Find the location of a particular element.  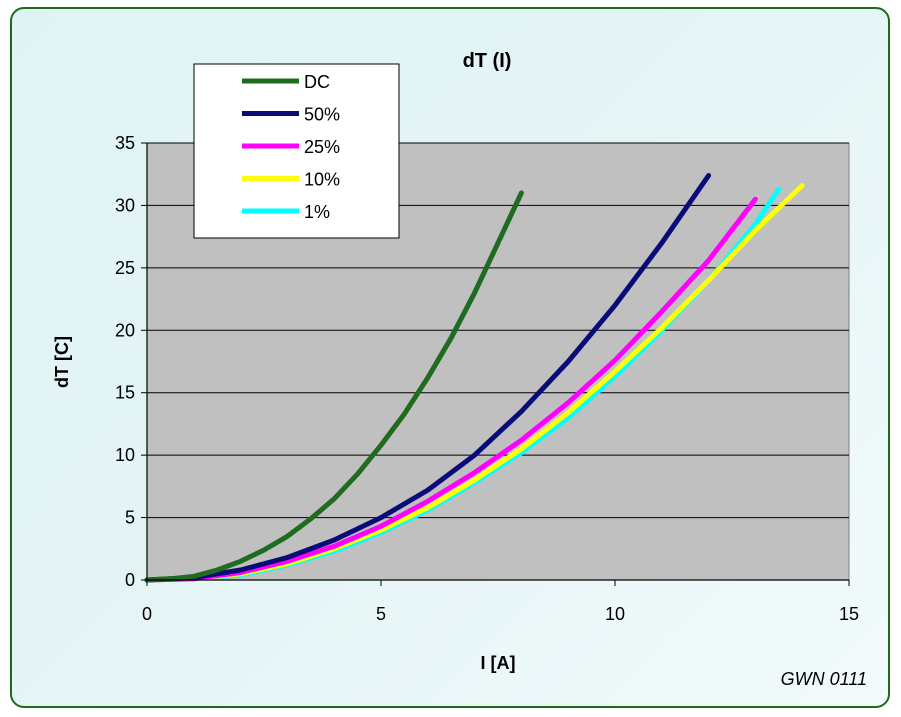

legend-label: 10% is located at coordinates (322, 180).